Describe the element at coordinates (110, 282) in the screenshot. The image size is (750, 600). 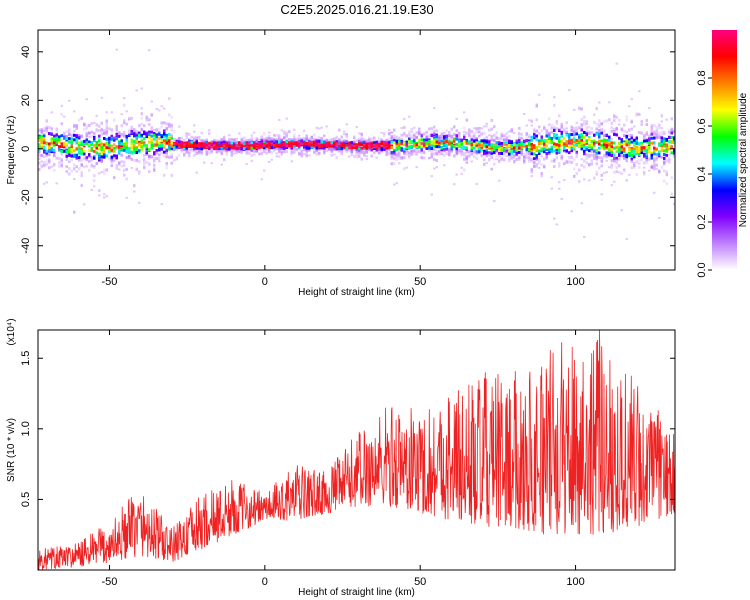
I see `spectrogram-x-tick-label: -50` at that location.